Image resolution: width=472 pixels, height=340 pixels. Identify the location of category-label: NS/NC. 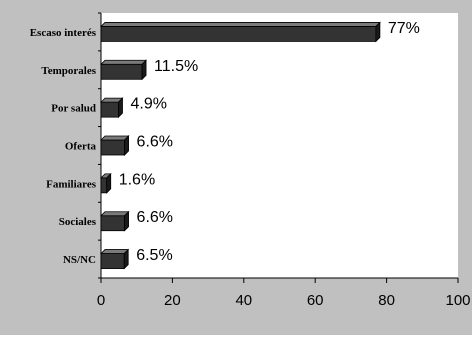
(79, 260).